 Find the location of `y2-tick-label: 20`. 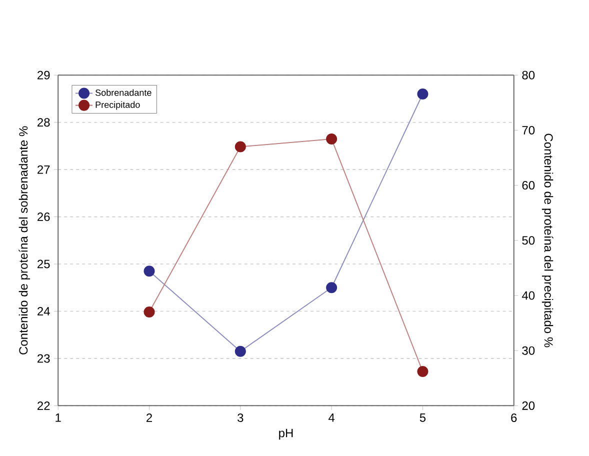

y2-tick-label: 20 is located at coordinates (528, 406).